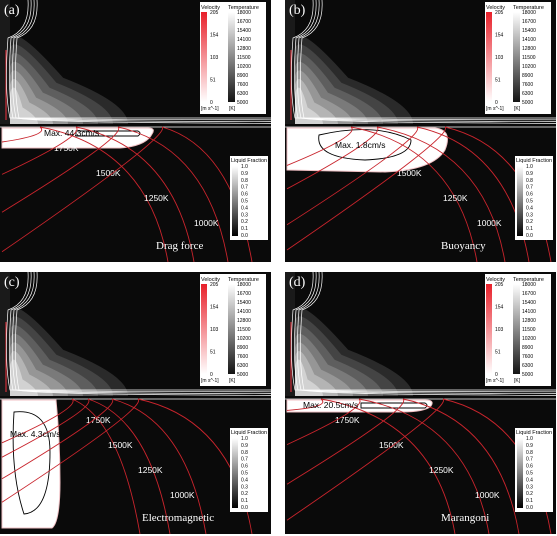 This screenshot has width=557, height=536. I want to click on liquid-fraction-tick: 1.0, so click(244, 167).